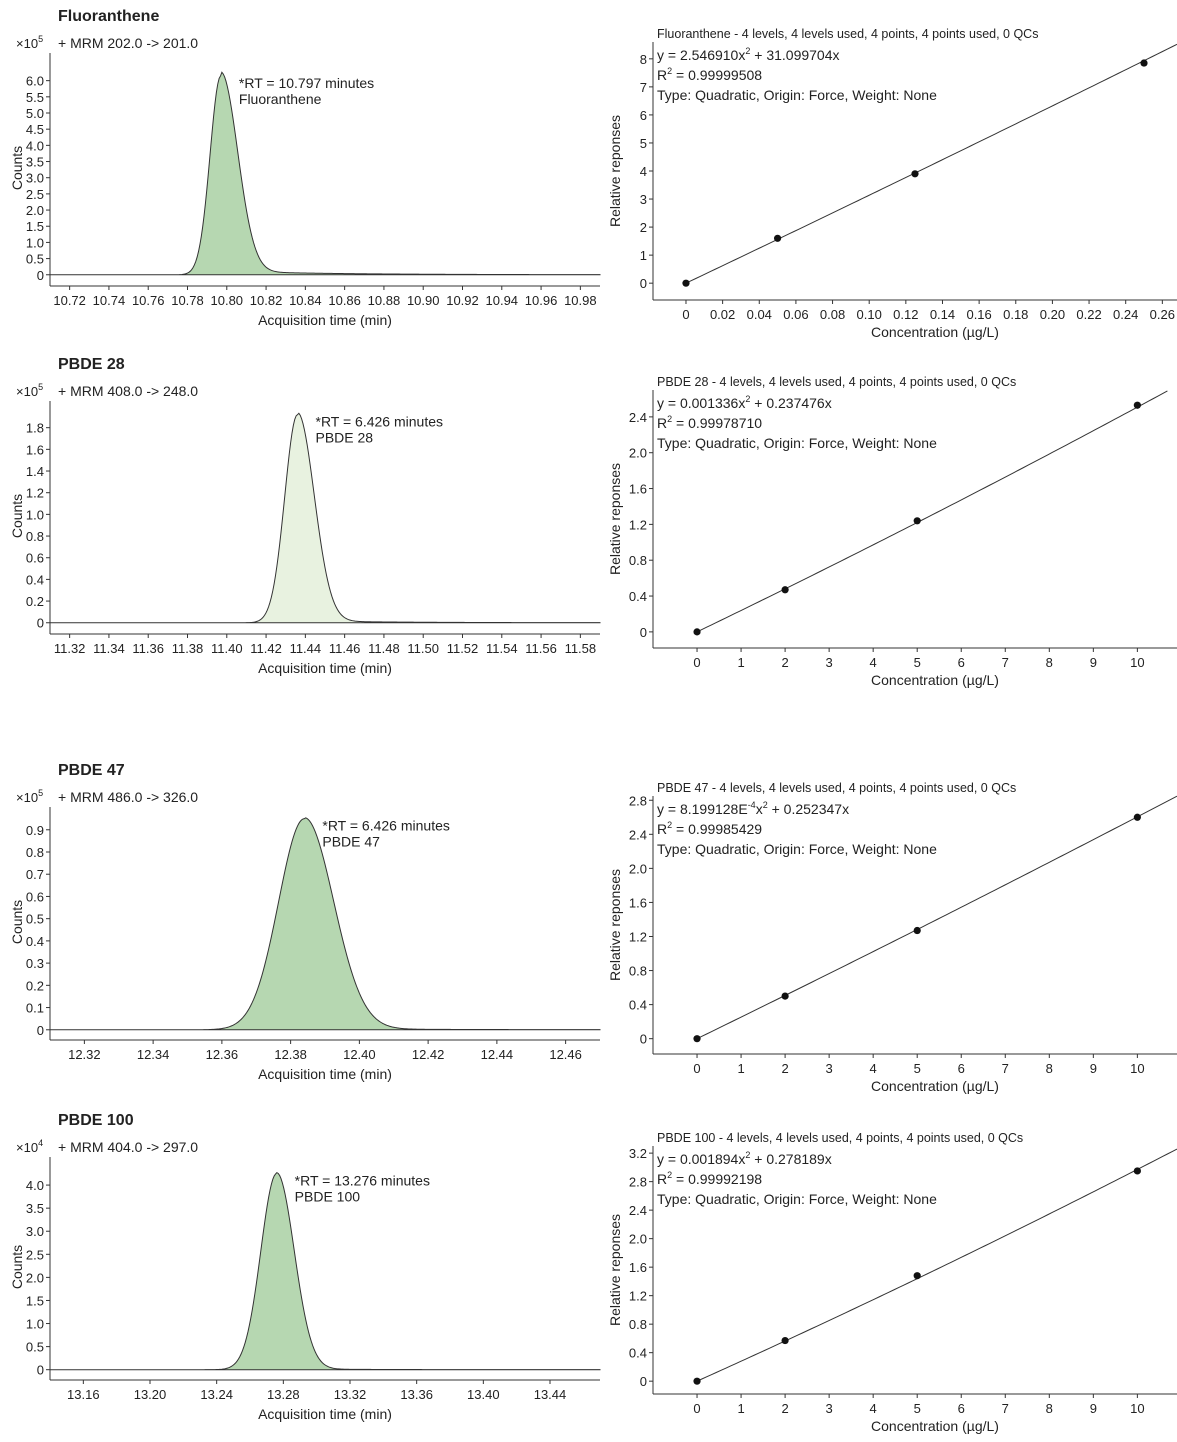 The height and width of the screenshot is (1442, 1177). What do you see at coordinates (70, 648) in the screenshot?
I see `x-tick-label: 11.32` at bounding box center [70, 648].